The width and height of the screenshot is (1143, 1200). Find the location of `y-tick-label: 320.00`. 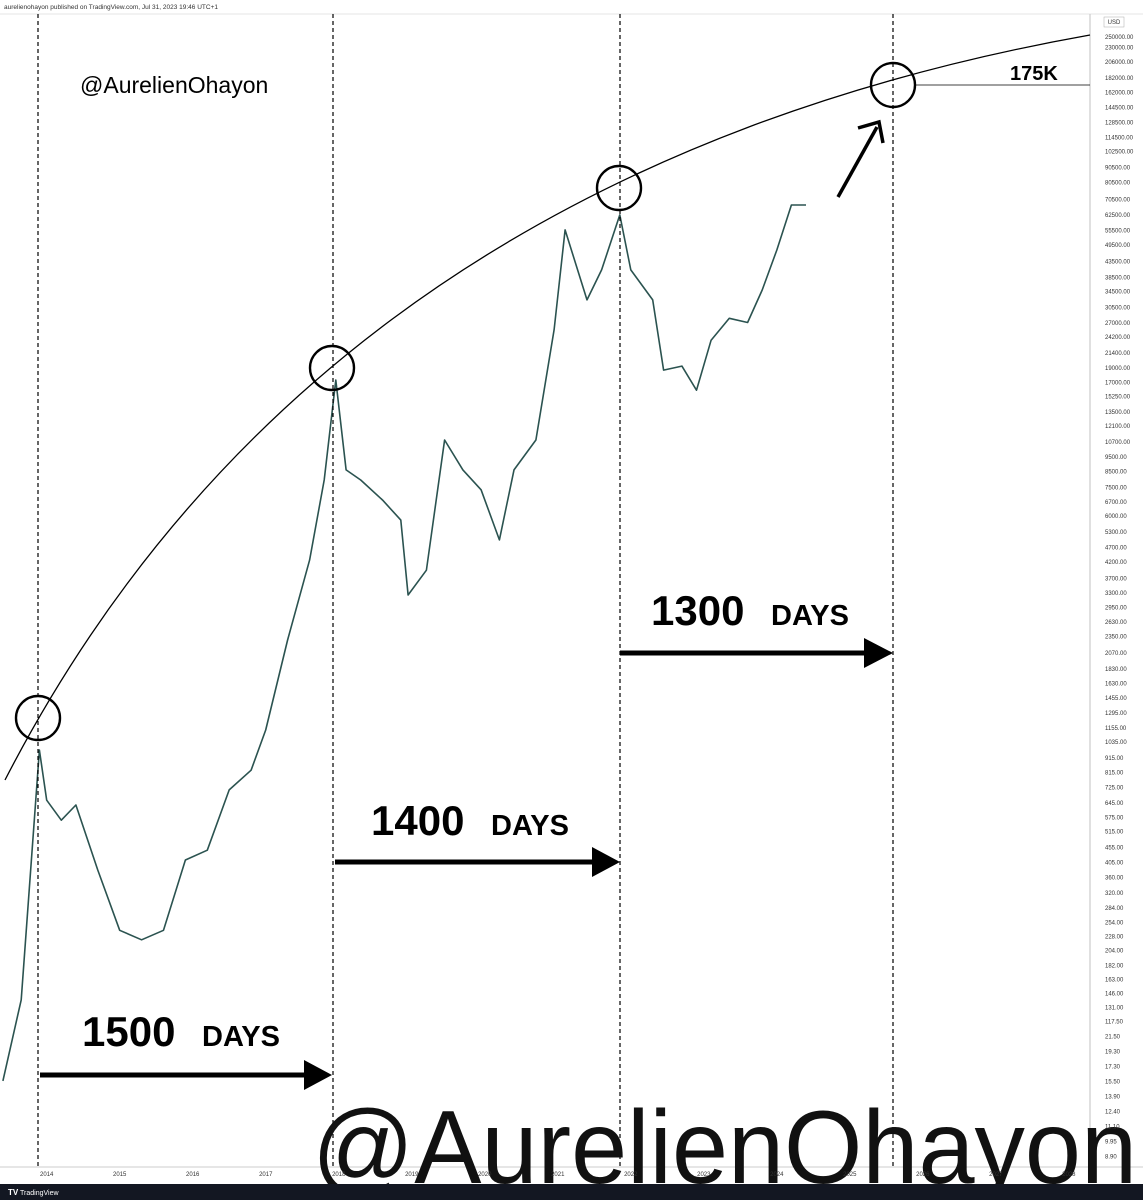

y-tick-label: 320.00 is located at coordinates (1114, 894).